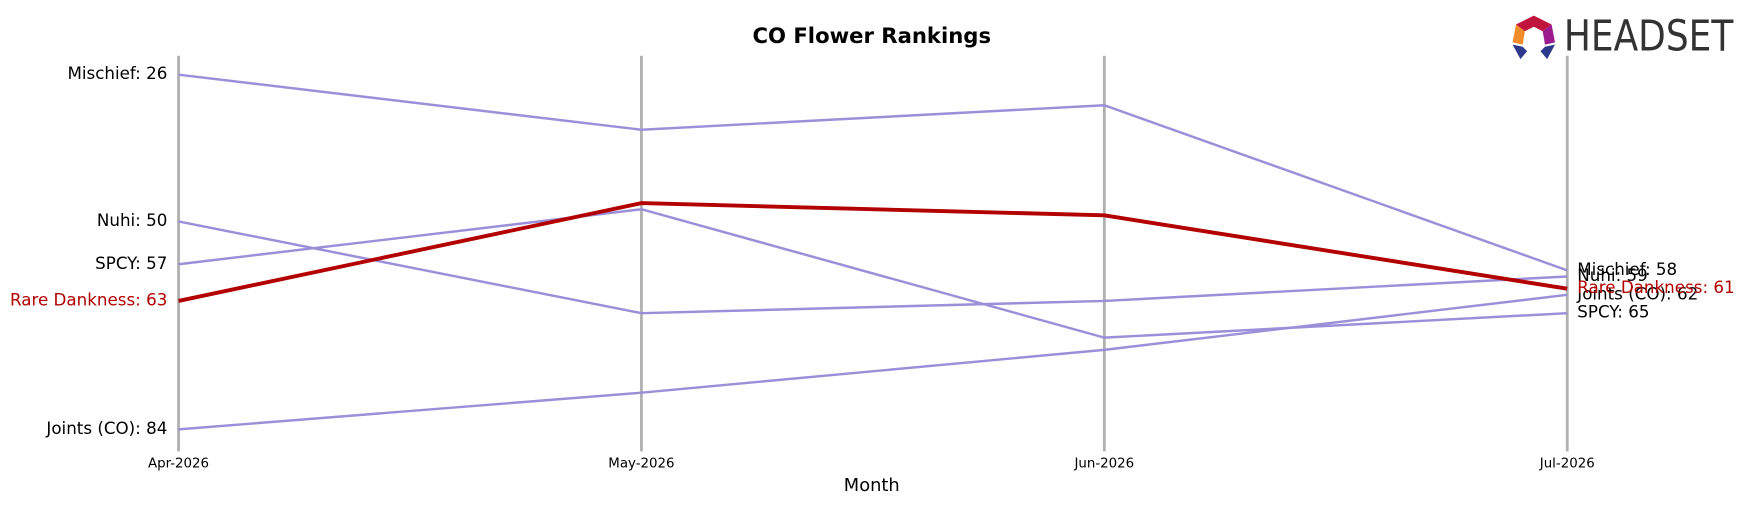  I want to click on value-label: Nuhi: 59, so click(1612, 275).